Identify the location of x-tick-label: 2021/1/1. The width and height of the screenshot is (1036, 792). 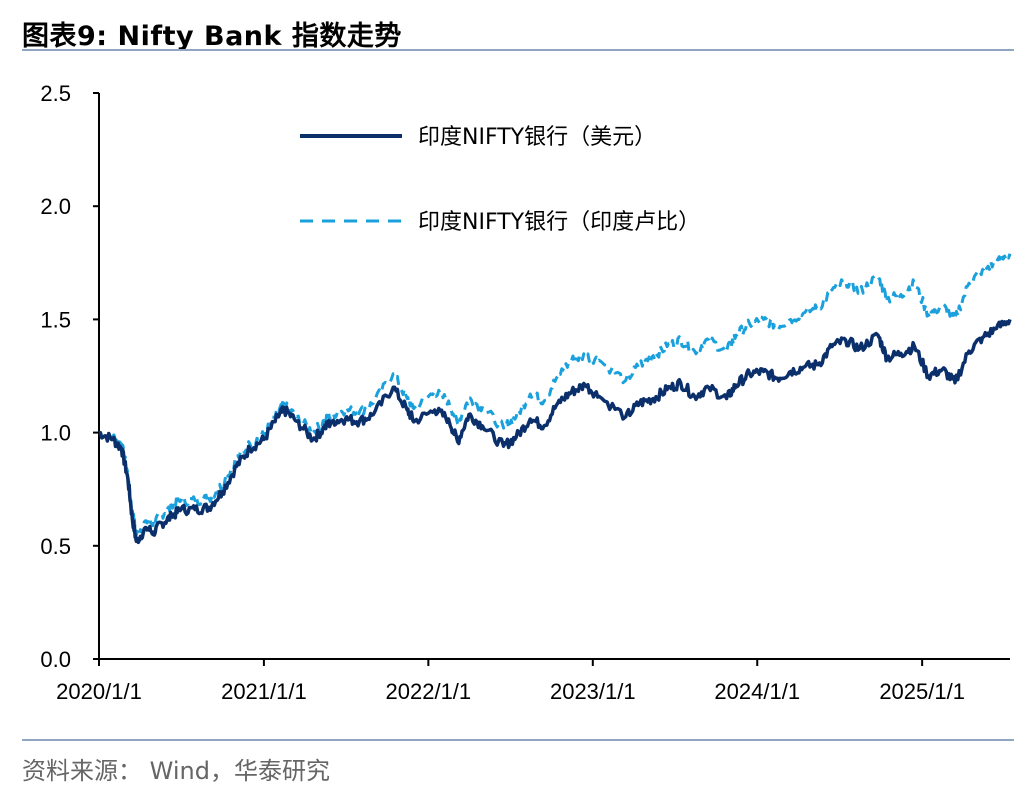
(264, 691).